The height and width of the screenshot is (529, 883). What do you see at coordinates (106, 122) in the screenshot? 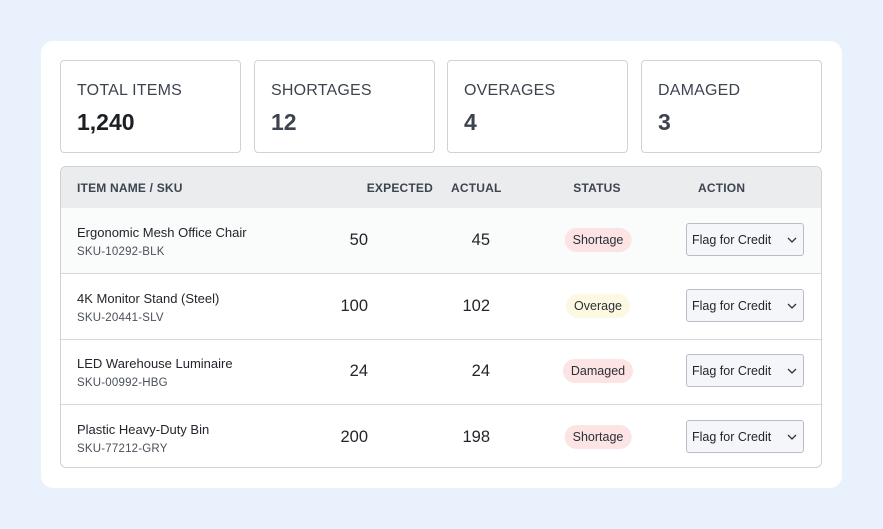
I see `stat-value: 1,240` at bounding box center [106, 122].